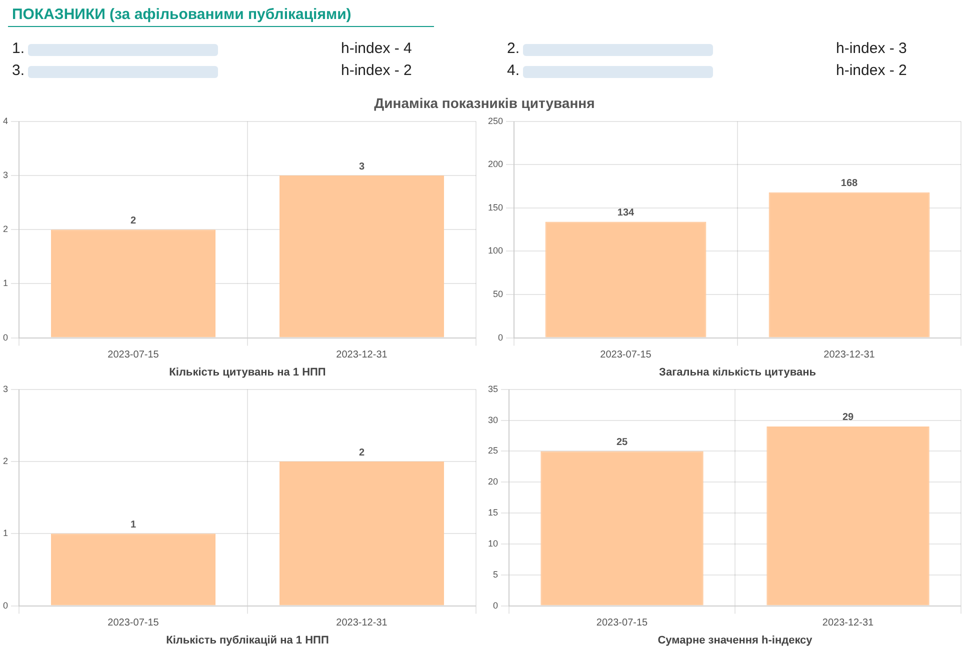 The image size is (969, 650). Describe the element at coordinates (247, 372) in the screenshot. I see `x-axis-title: Кількість цитувань на 1 НПП` at that location.